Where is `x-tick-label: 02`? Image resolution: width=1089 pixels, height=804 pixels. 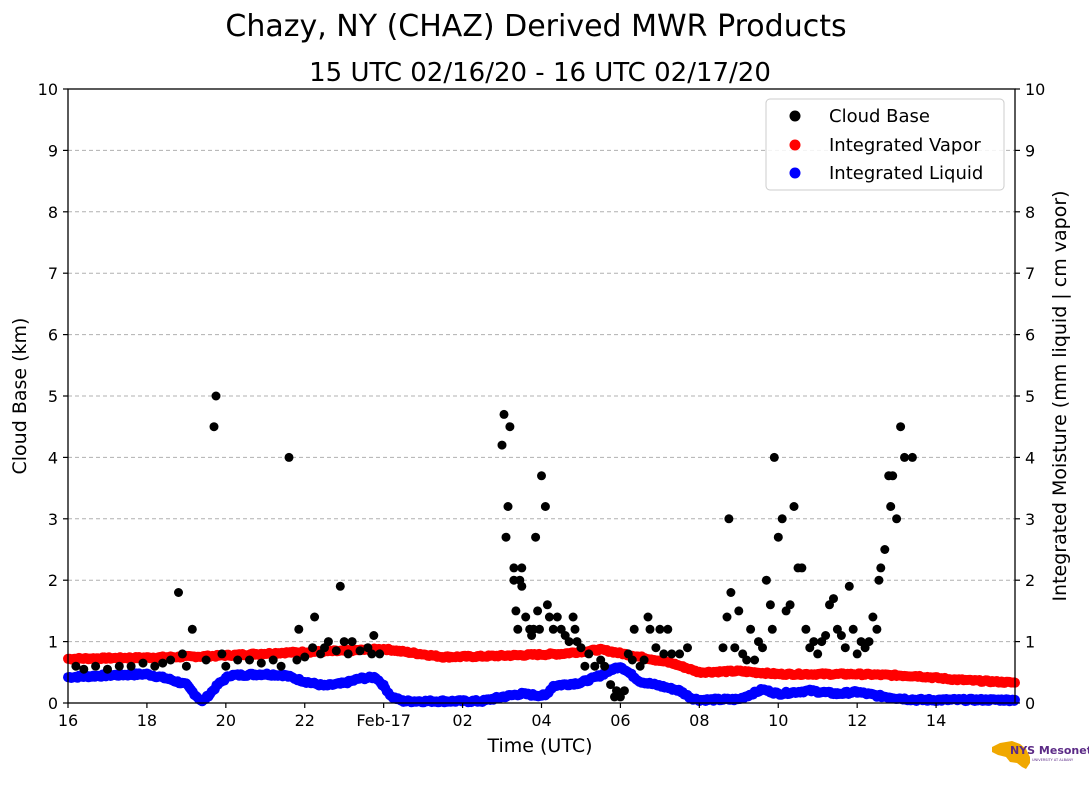 x-tick-label: 02 is located at coordinates (462, 720).